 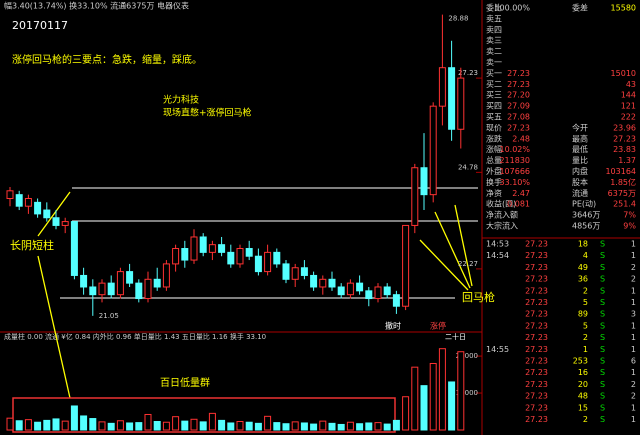 I want to click on quote-cell: 27.08, so click(x=518, y=117).